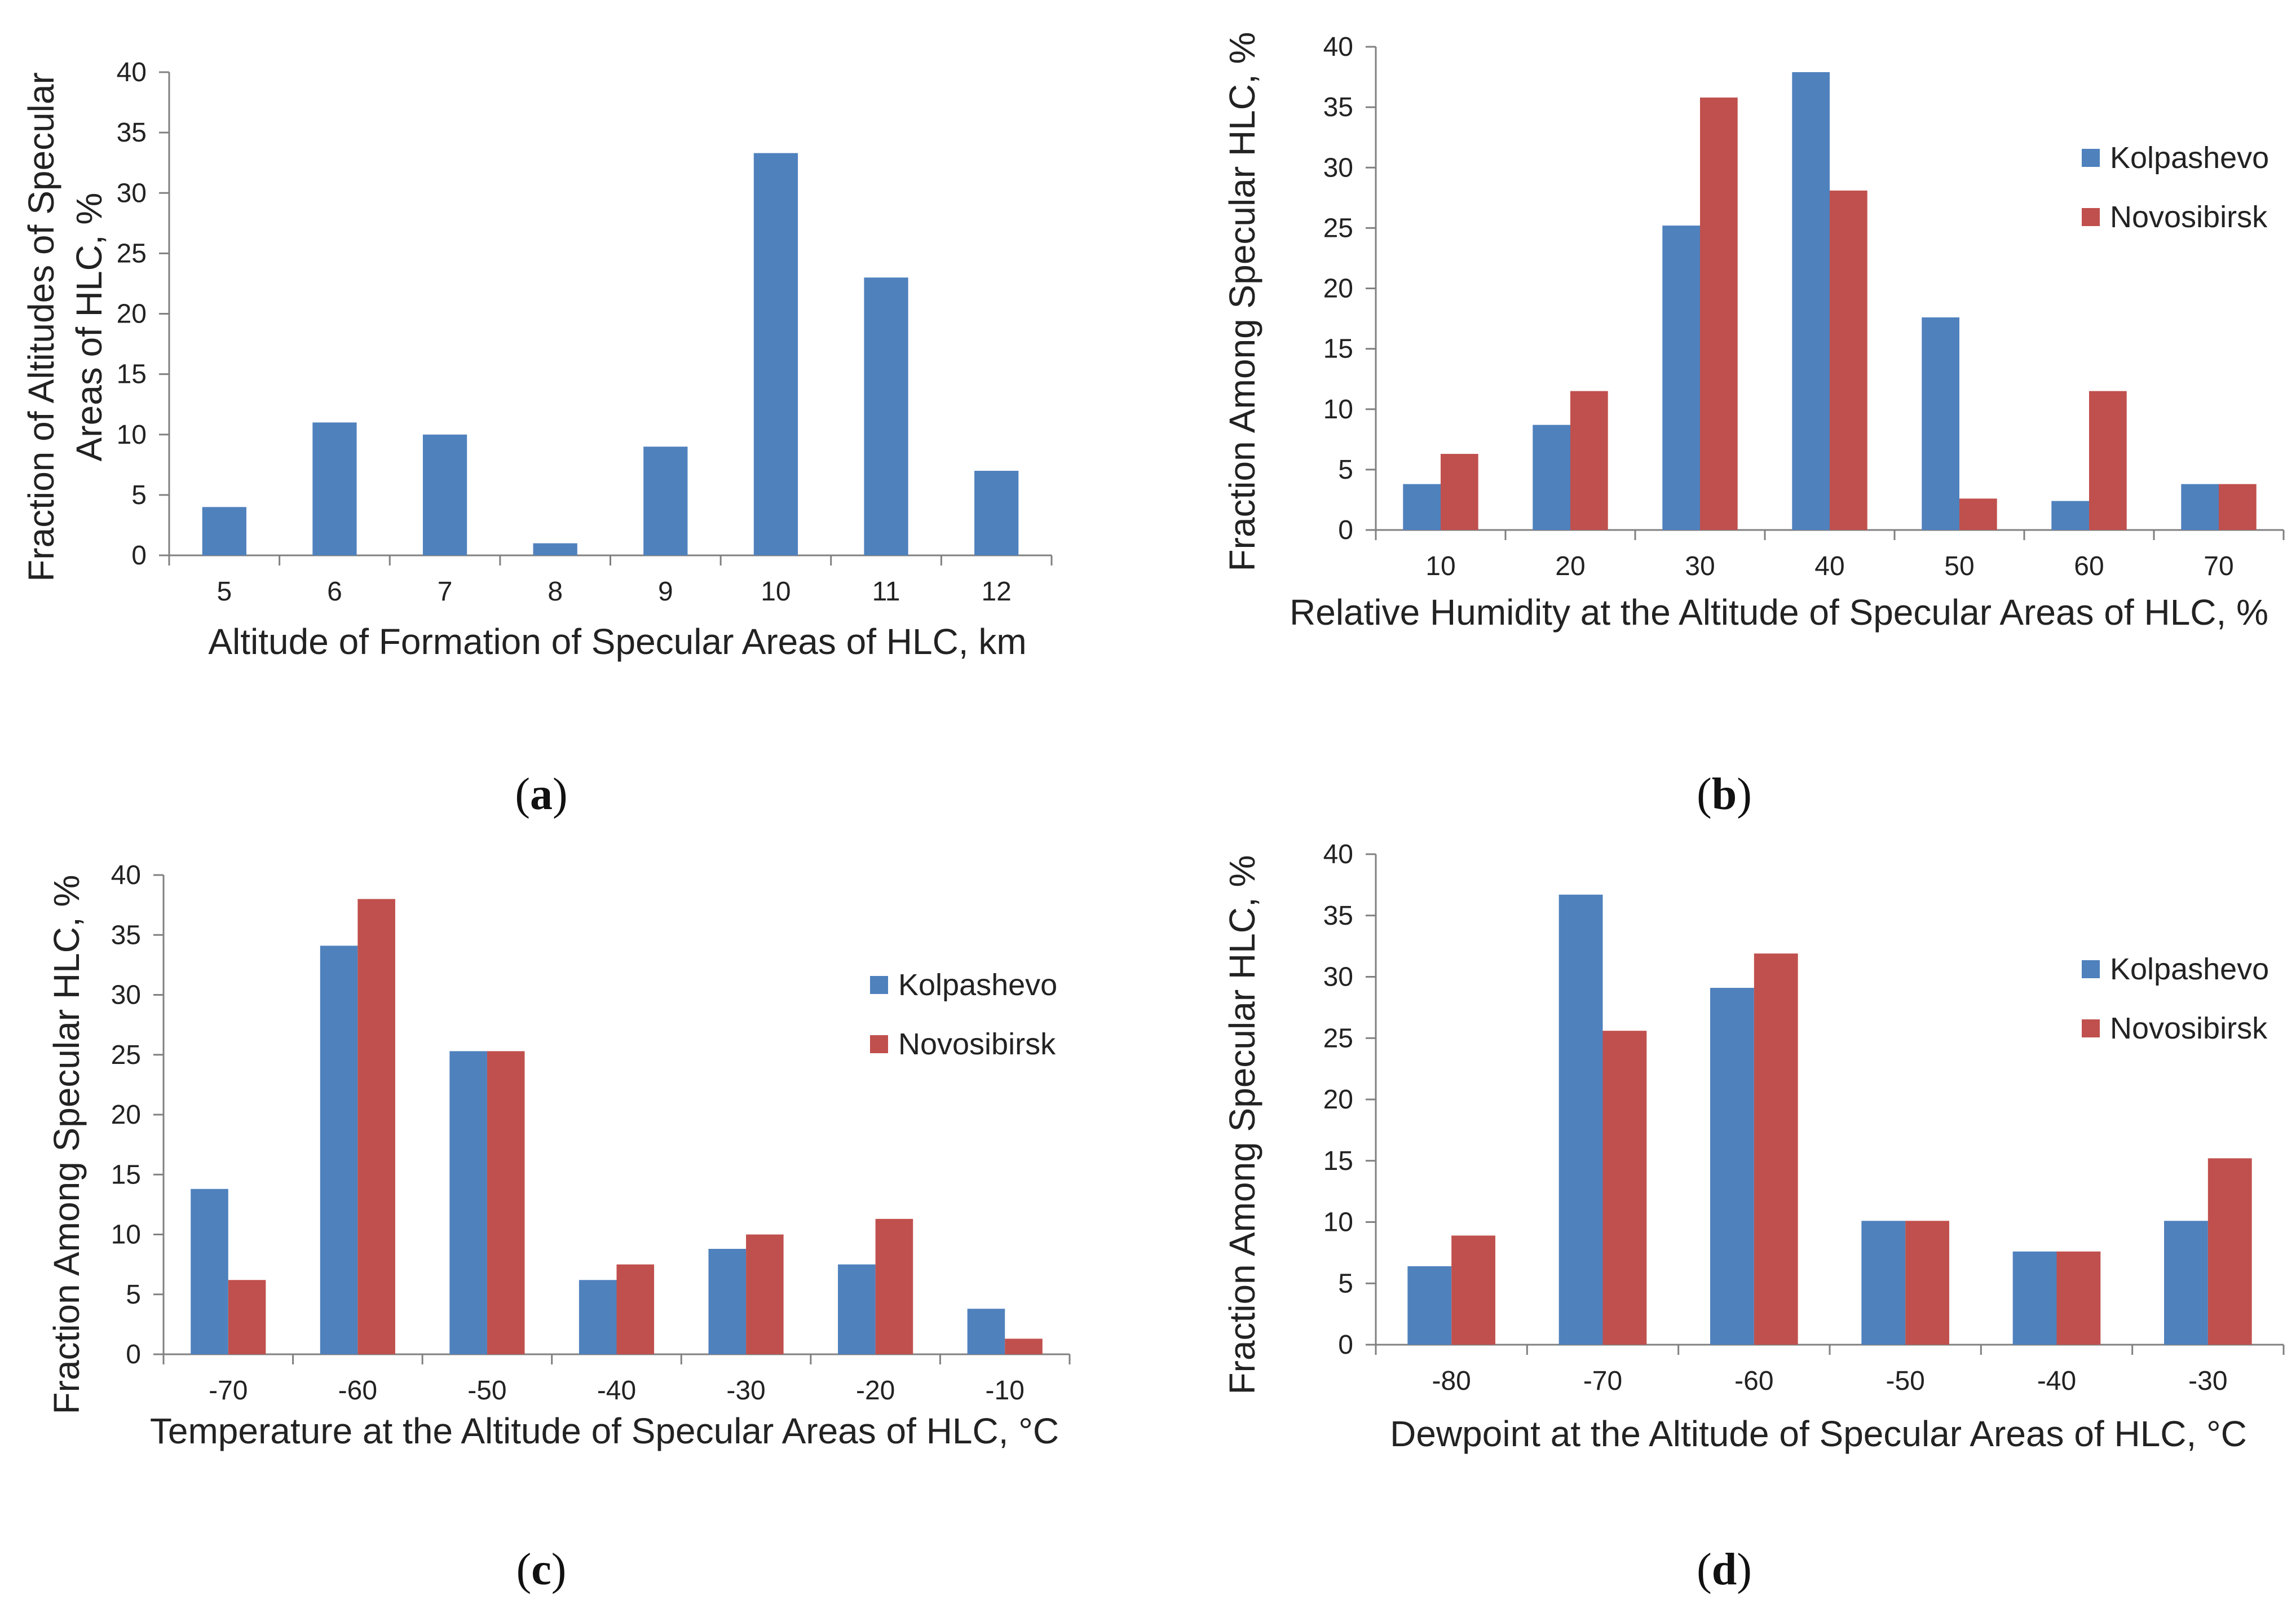 Image resolution: width=2296 pixels, height=1608 pixels. Describe the element at coordinates (665, 592) in the screenshot. I see `x-tick-label: 9` at that location.